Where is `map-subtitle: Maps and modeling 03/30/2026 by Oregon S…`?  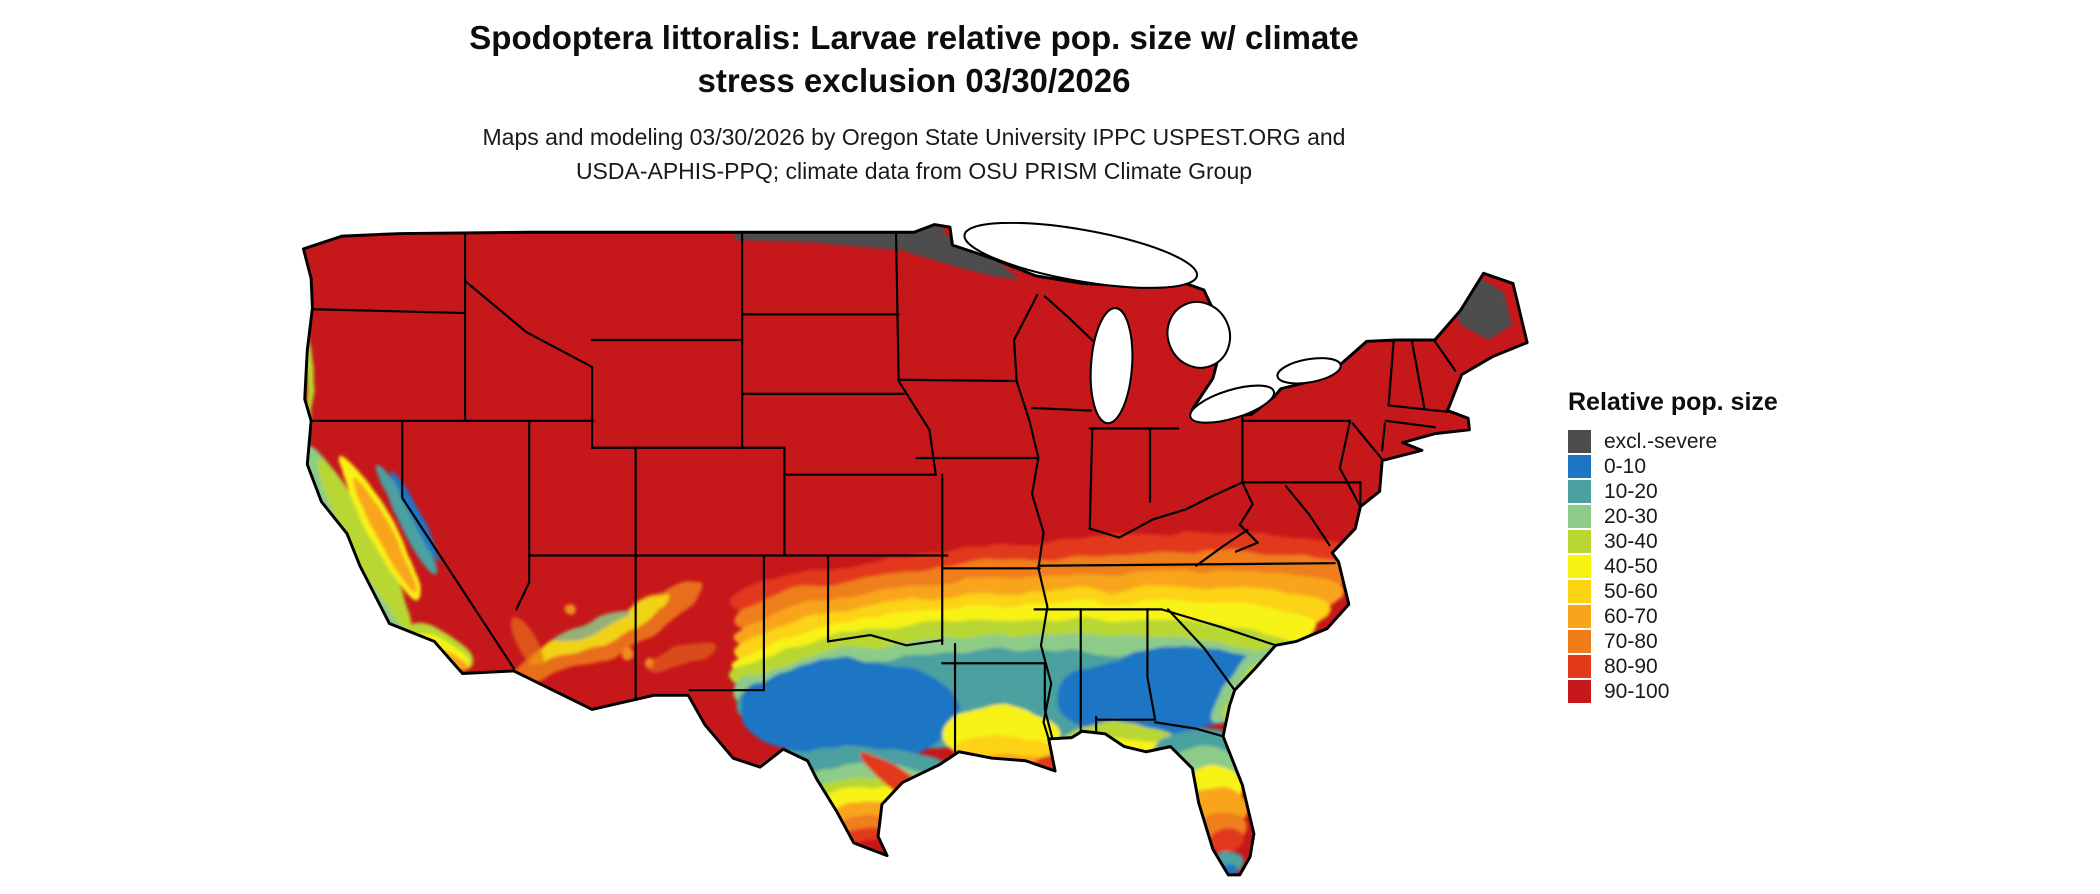 map-subtitle: Maps and modeling 03/30/2026 by Oregon S… is located at coordinates (914, 154).